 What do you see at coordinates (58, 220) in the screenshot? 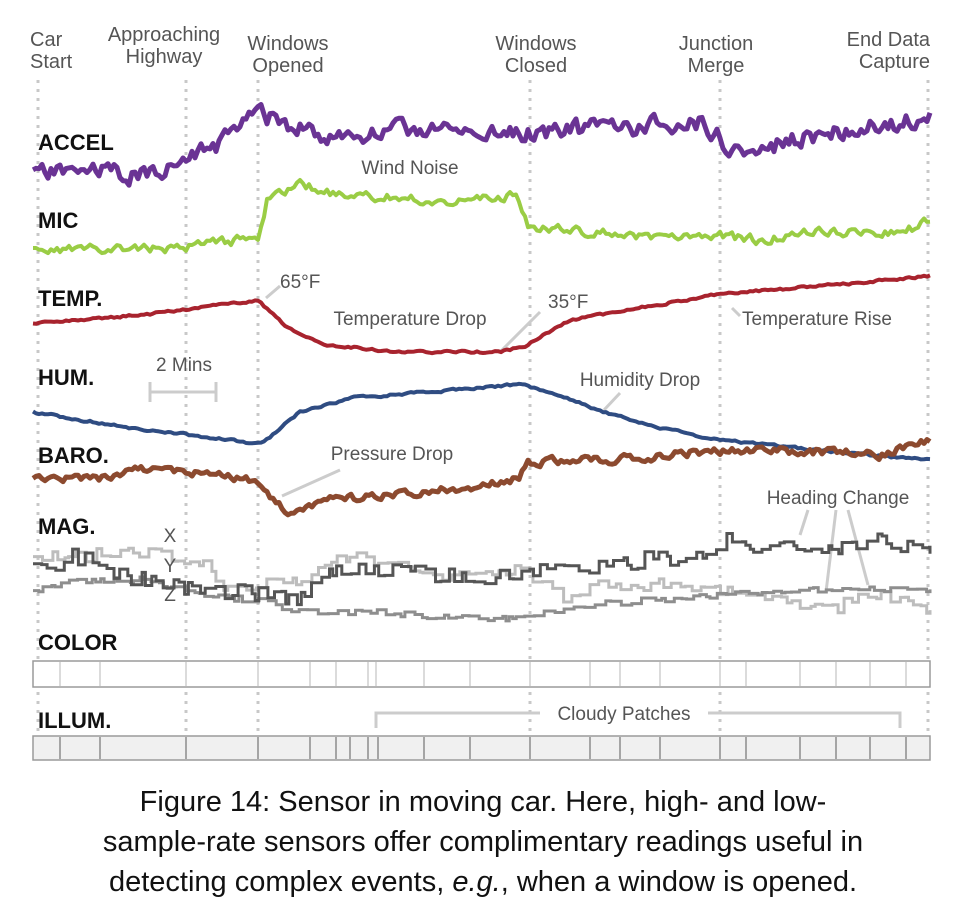
I see `row-label-mic: MIC` at bounding box center [58, 220].